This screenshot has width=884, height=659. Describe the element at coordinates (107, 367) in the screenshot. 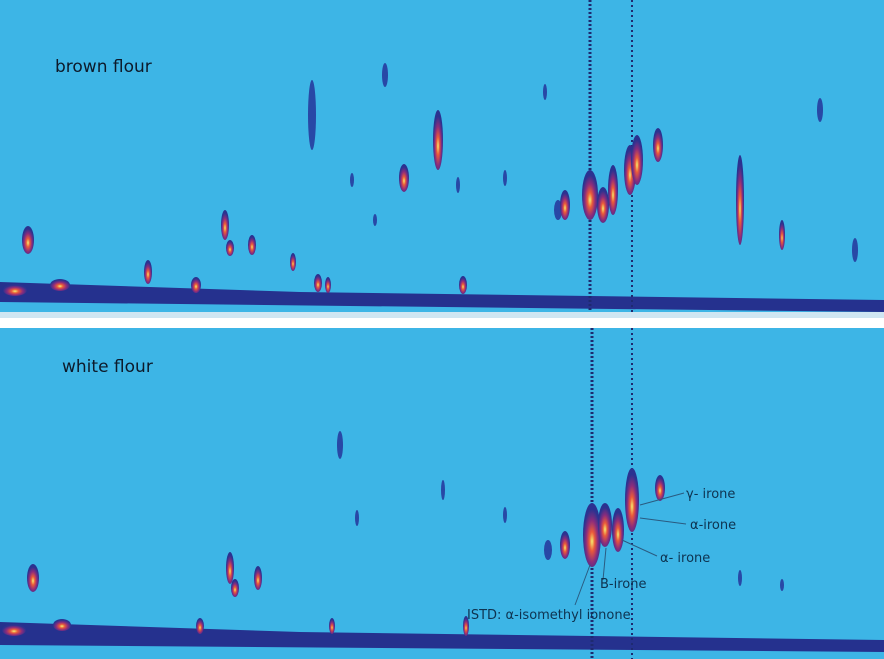

I see `panel-label: white flour` at that location.